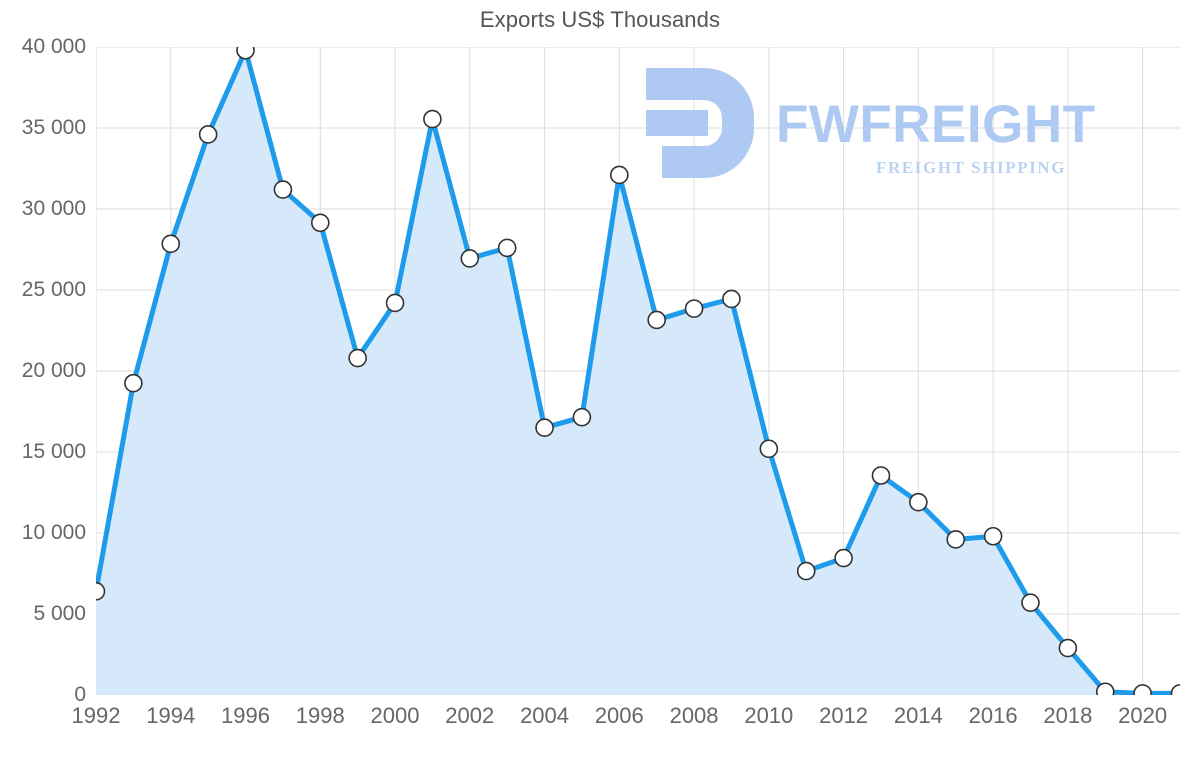 Image resolution: width=1200 pixels, height=763 pixels. Describe the element at coordinates (395, 715) in the screenshot. I see `x-axis-tick-label: 2000` at that location.